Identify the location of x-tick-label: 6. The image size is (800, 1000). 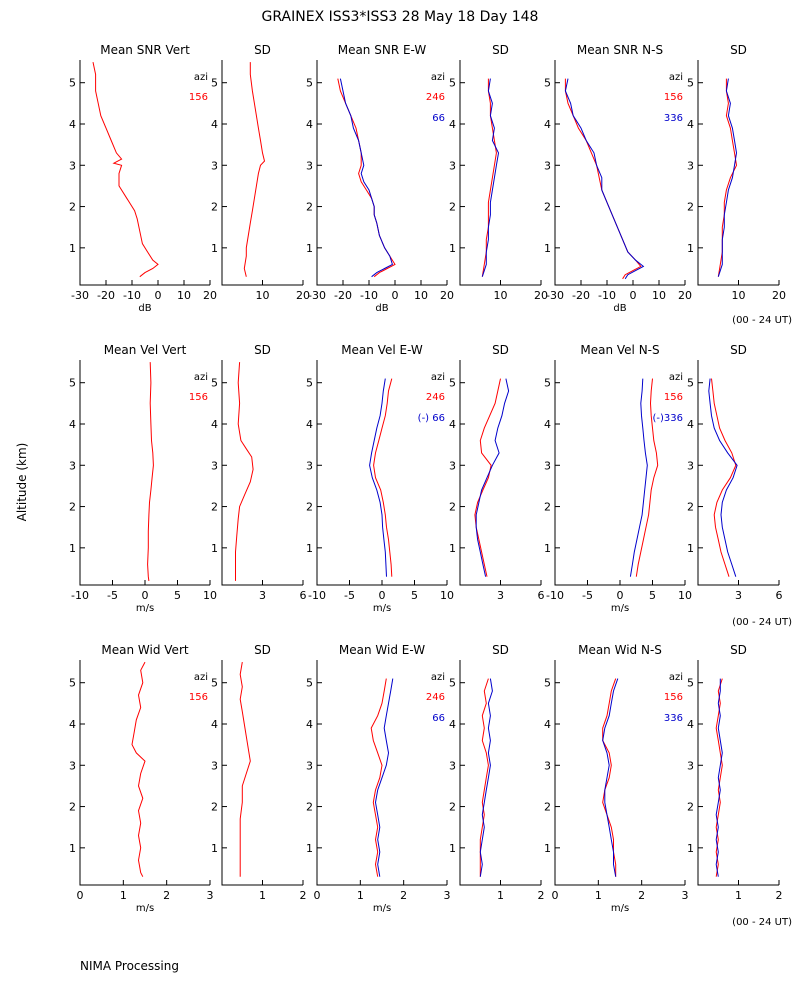
(303, 595).